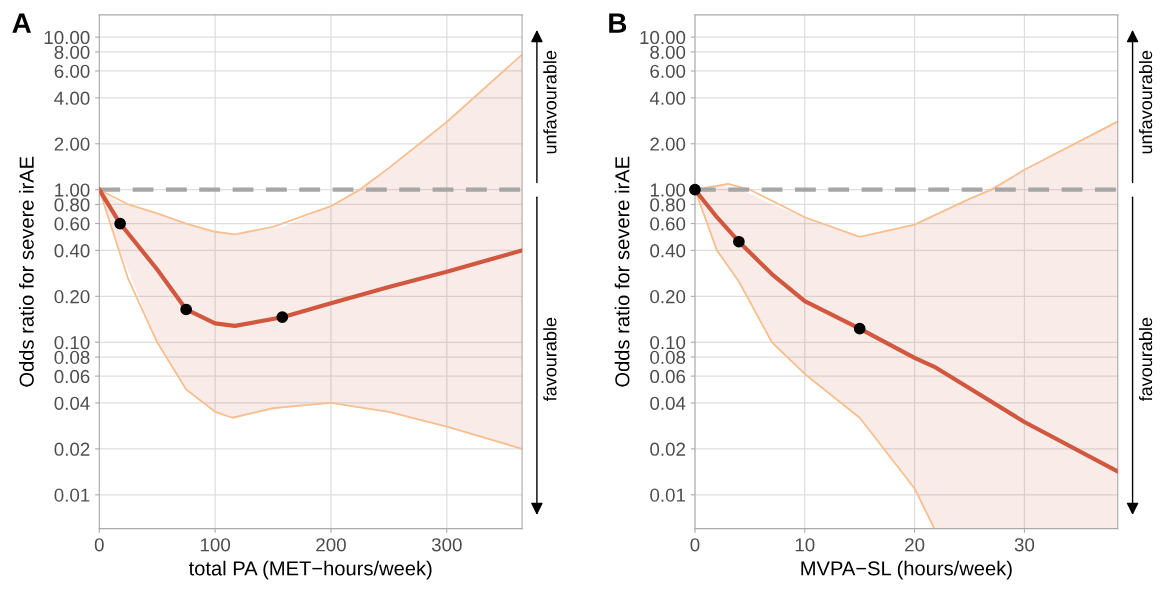 This screenshot has width=1168, height=594. I want to click on x-axis-title: MVPA−SL (hours/week), so click(906, 570).